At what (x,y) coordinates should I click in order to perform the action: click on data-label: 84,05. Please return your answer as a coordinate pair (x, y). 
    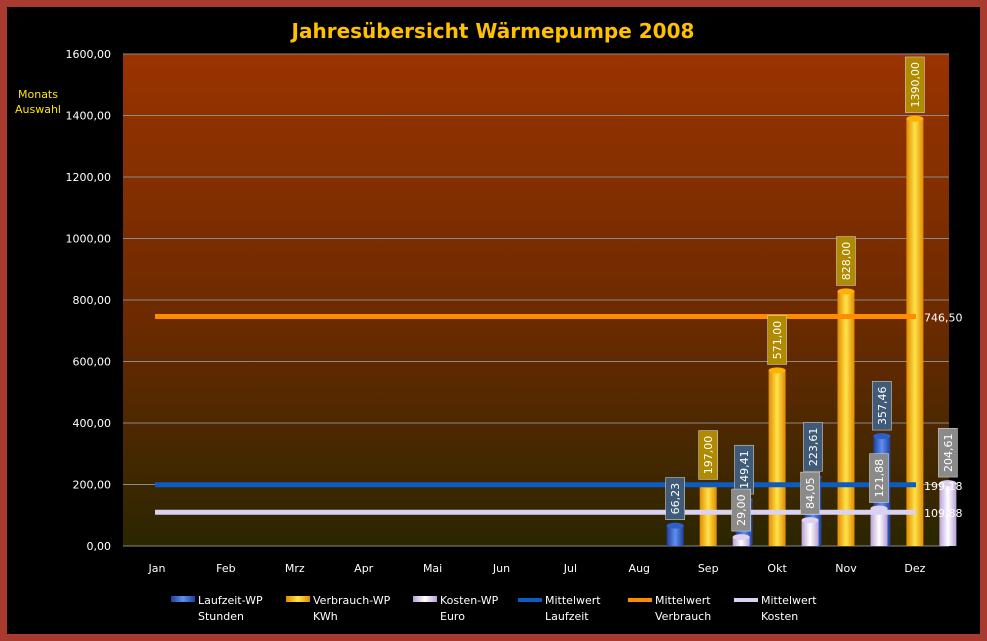
    Looking at the image, I should click on (810, 493).